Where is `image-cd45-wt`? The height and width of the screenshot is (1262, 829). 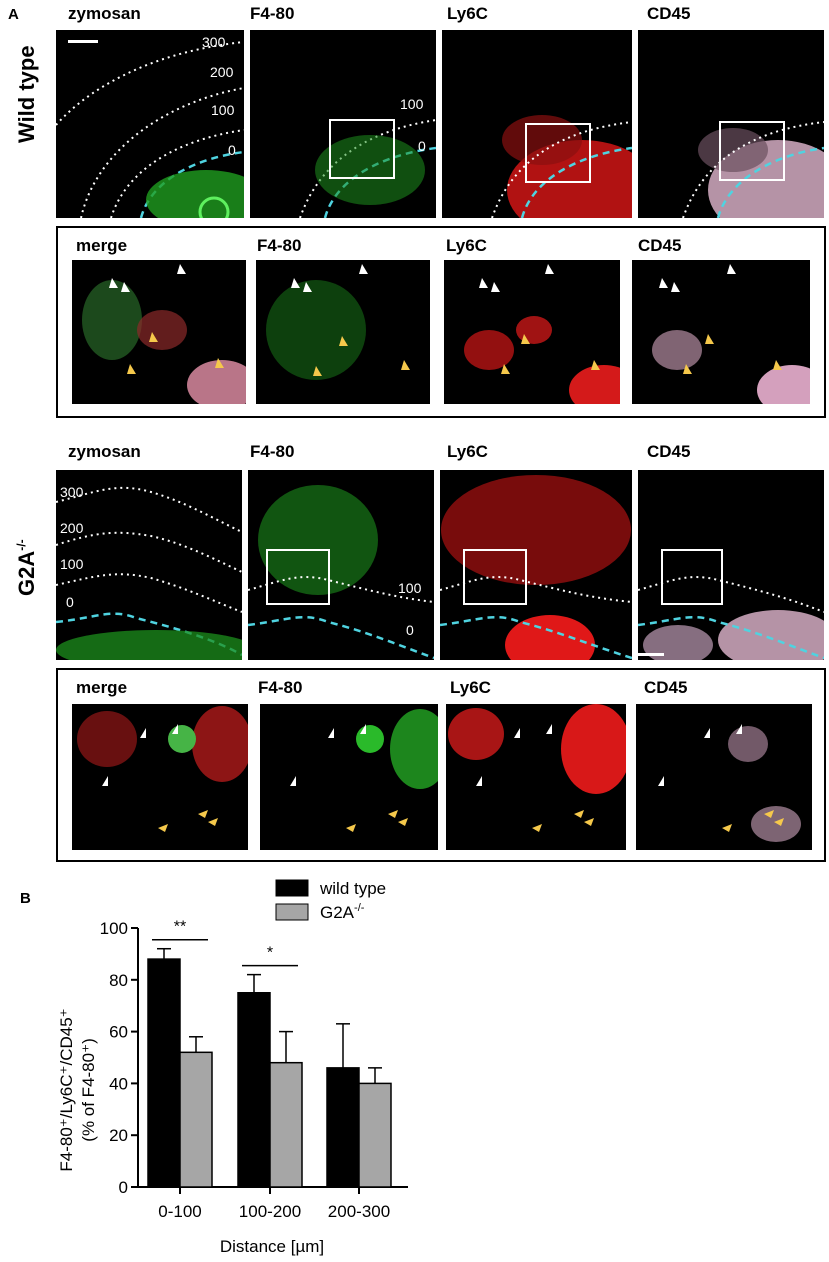 image-cd45-wt is located at coordinates (731, 124).